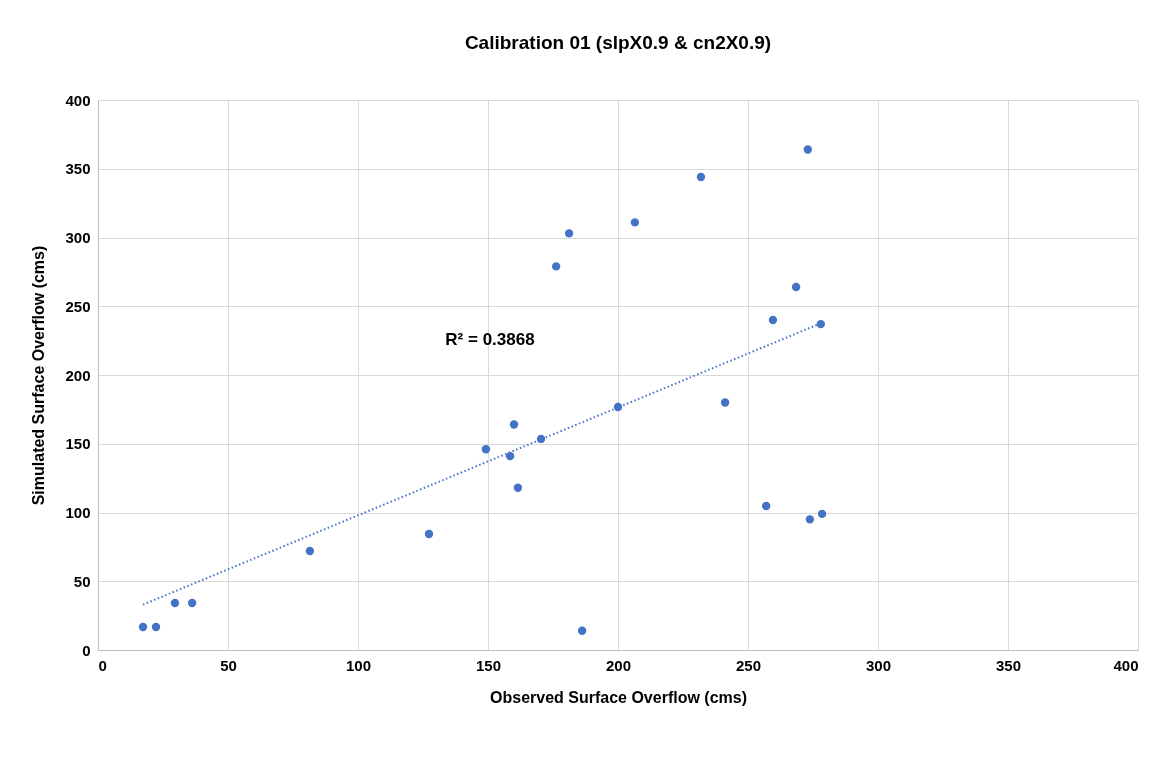 Image resolution: width=1162 pixels, height=774 pixels. What do you see at coordinates (748, 665) in the screenshot?
I see `x-tick-label: 250` at bounding box center [748, 665].